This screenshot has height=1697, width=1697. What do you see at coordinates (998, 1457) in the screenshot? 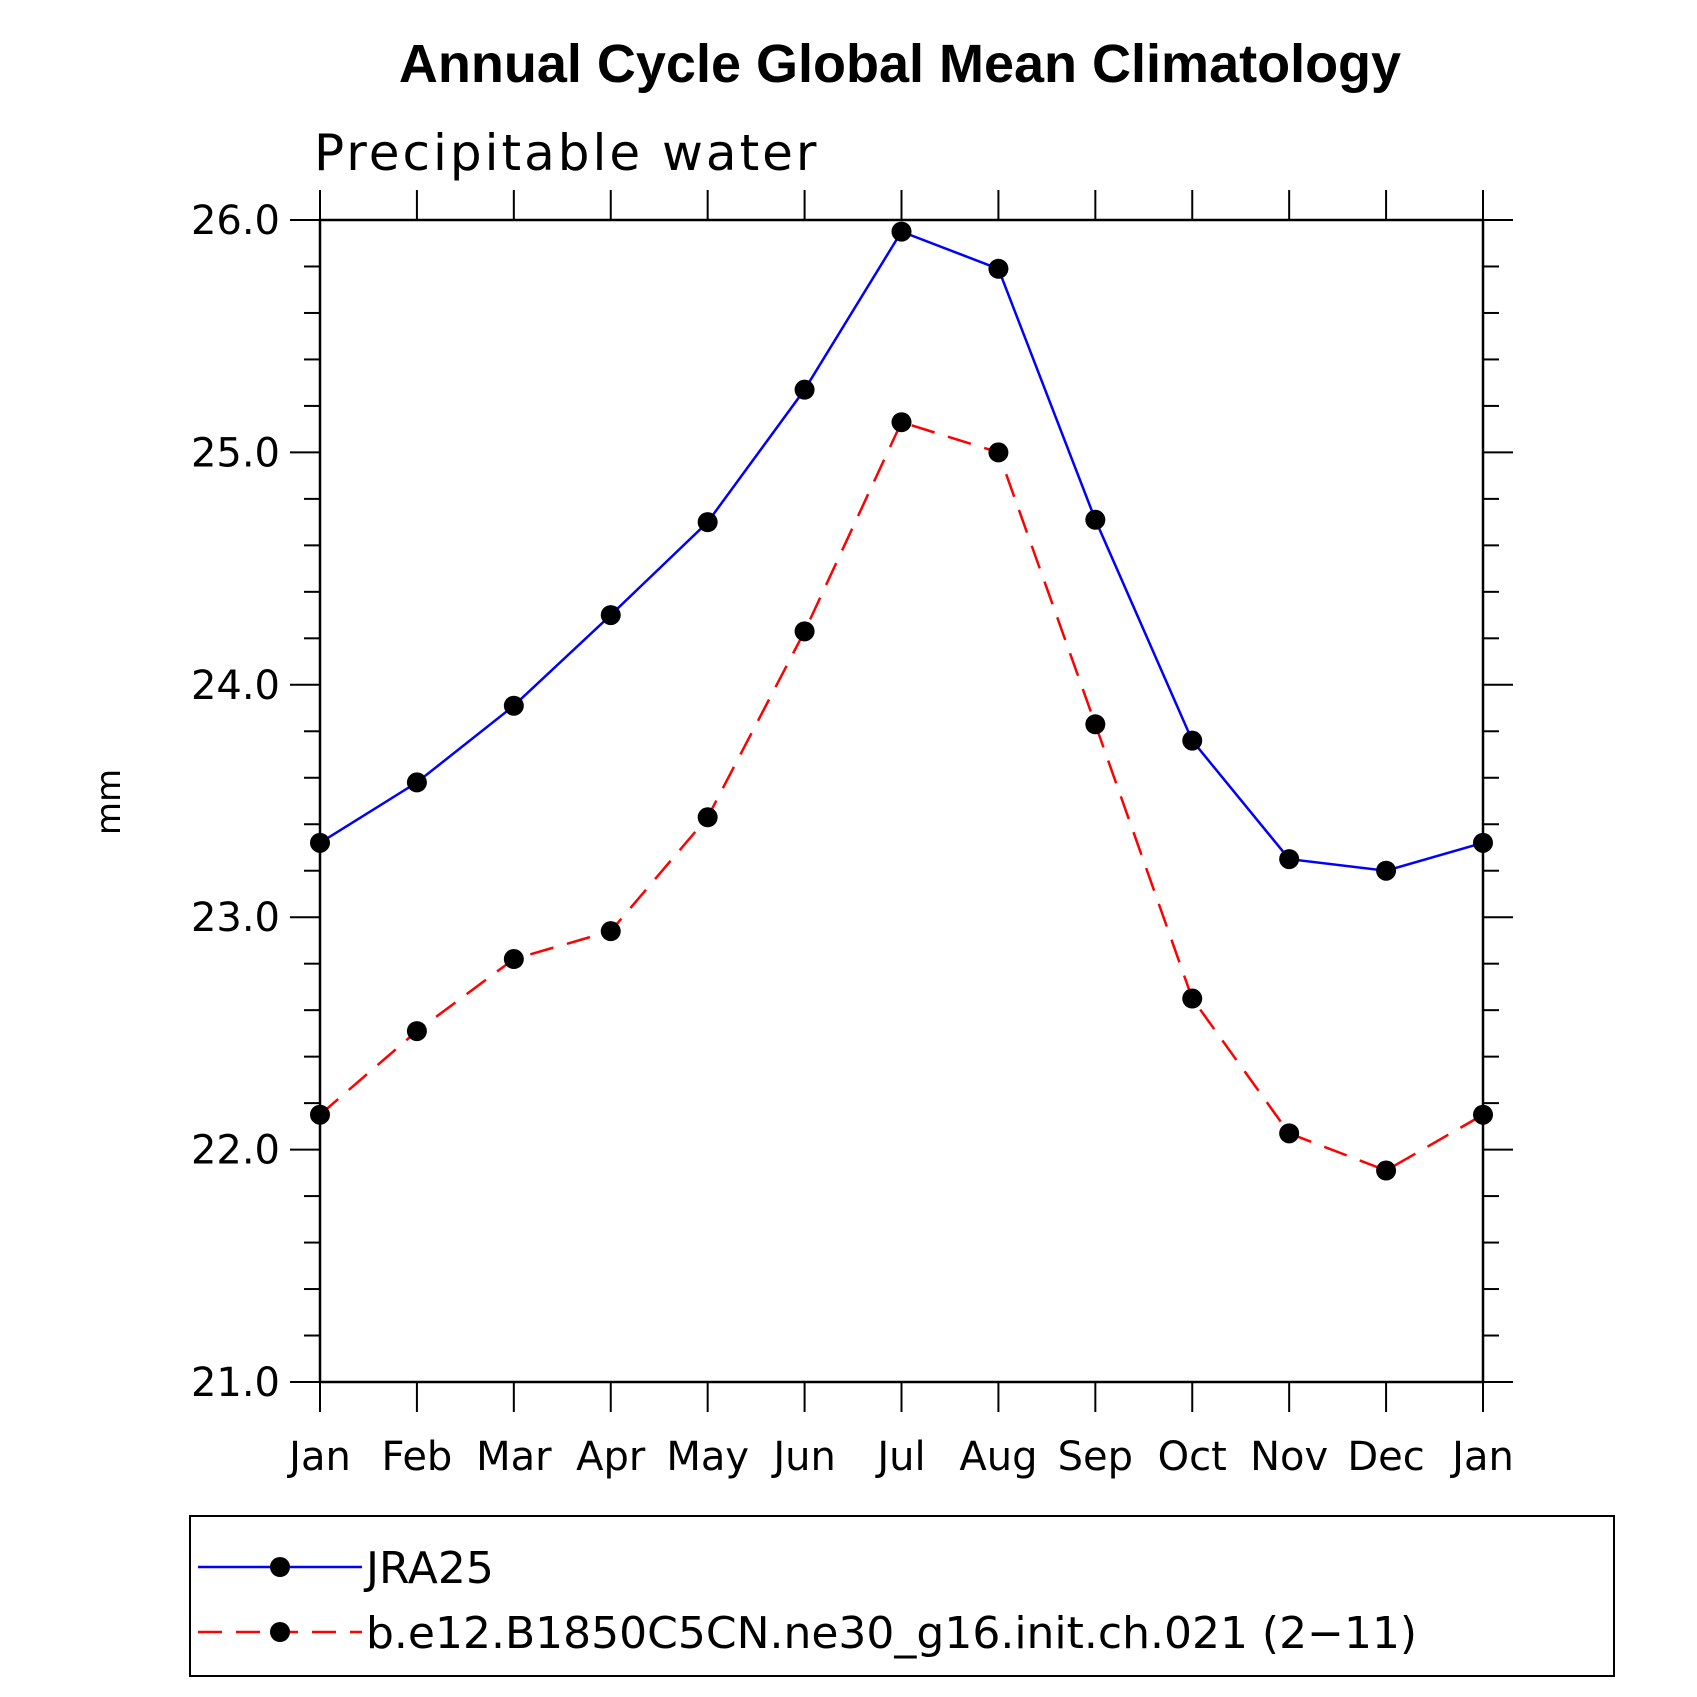
I see `x-tick-label: Aug` at bounding box center [998, 1457].